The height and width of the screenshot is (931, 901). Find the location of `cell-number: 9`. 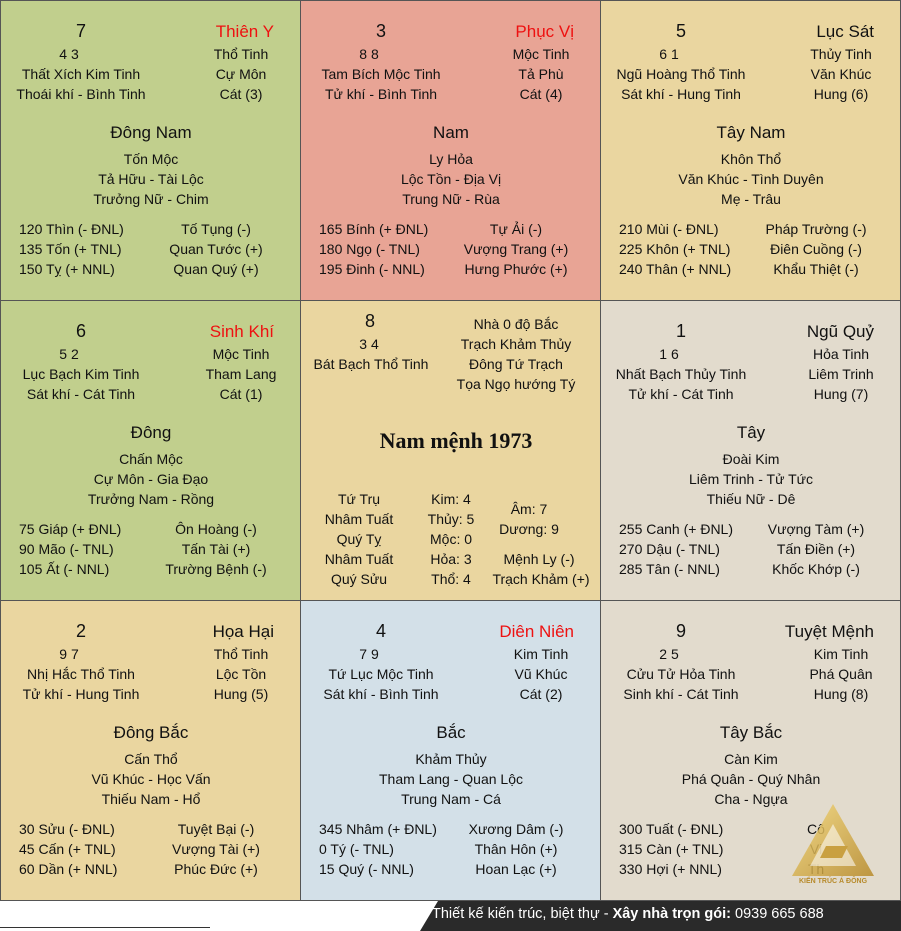

cell-number: 9 is located at coordinates (681, 631).